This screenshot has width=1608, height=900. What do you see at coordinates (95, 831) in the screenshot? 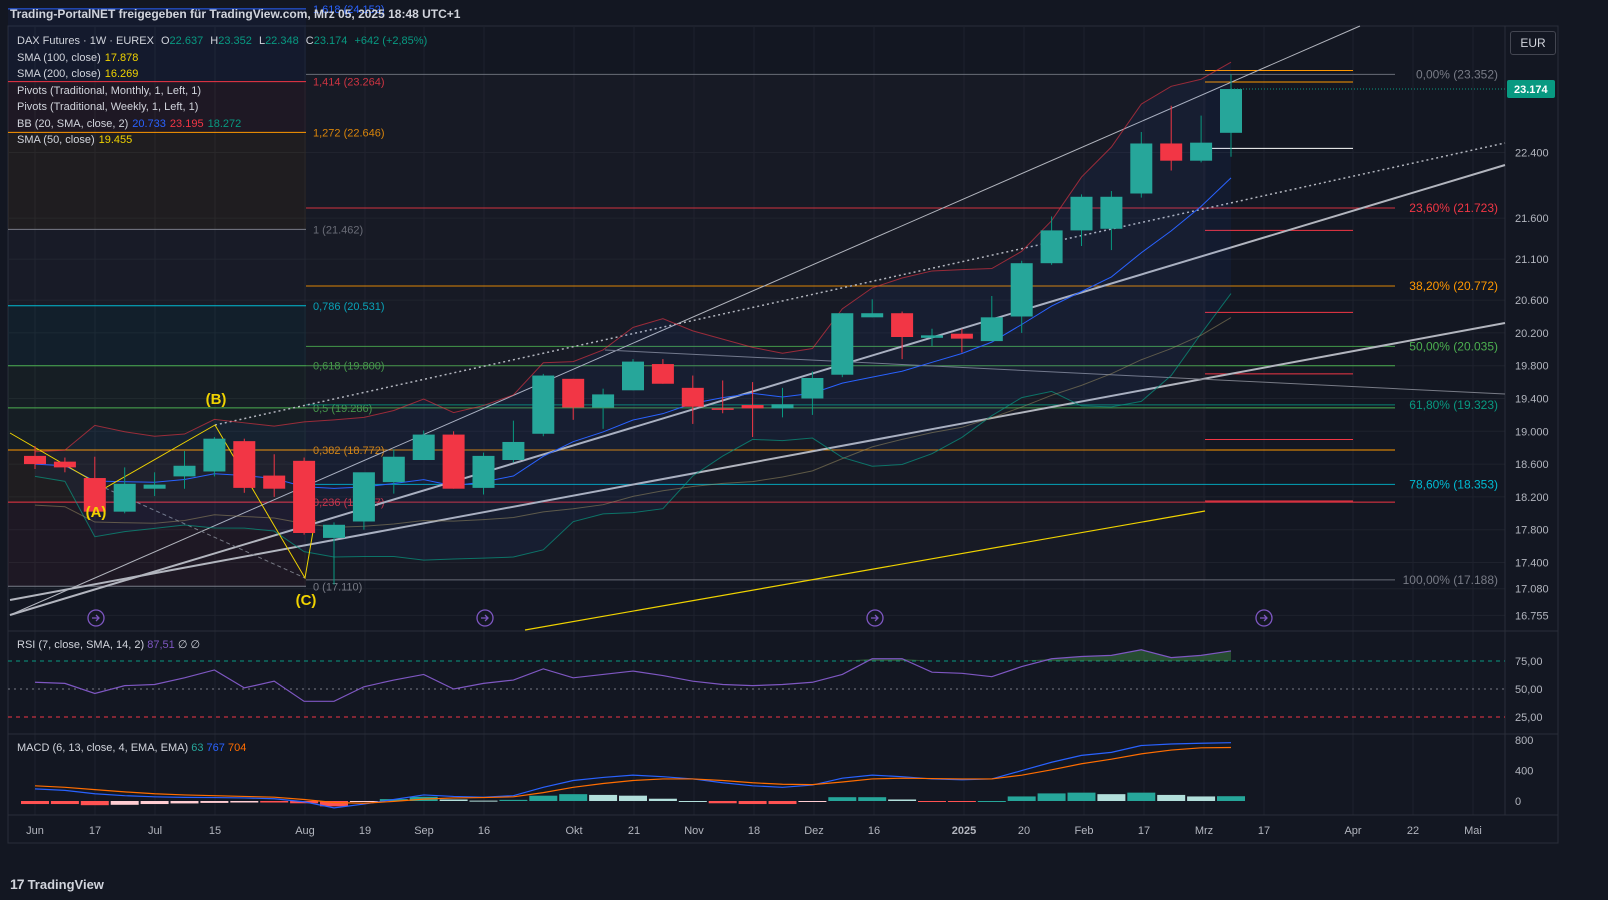
I see `time-axis-tick: 17` at bounding box center [95, 831].